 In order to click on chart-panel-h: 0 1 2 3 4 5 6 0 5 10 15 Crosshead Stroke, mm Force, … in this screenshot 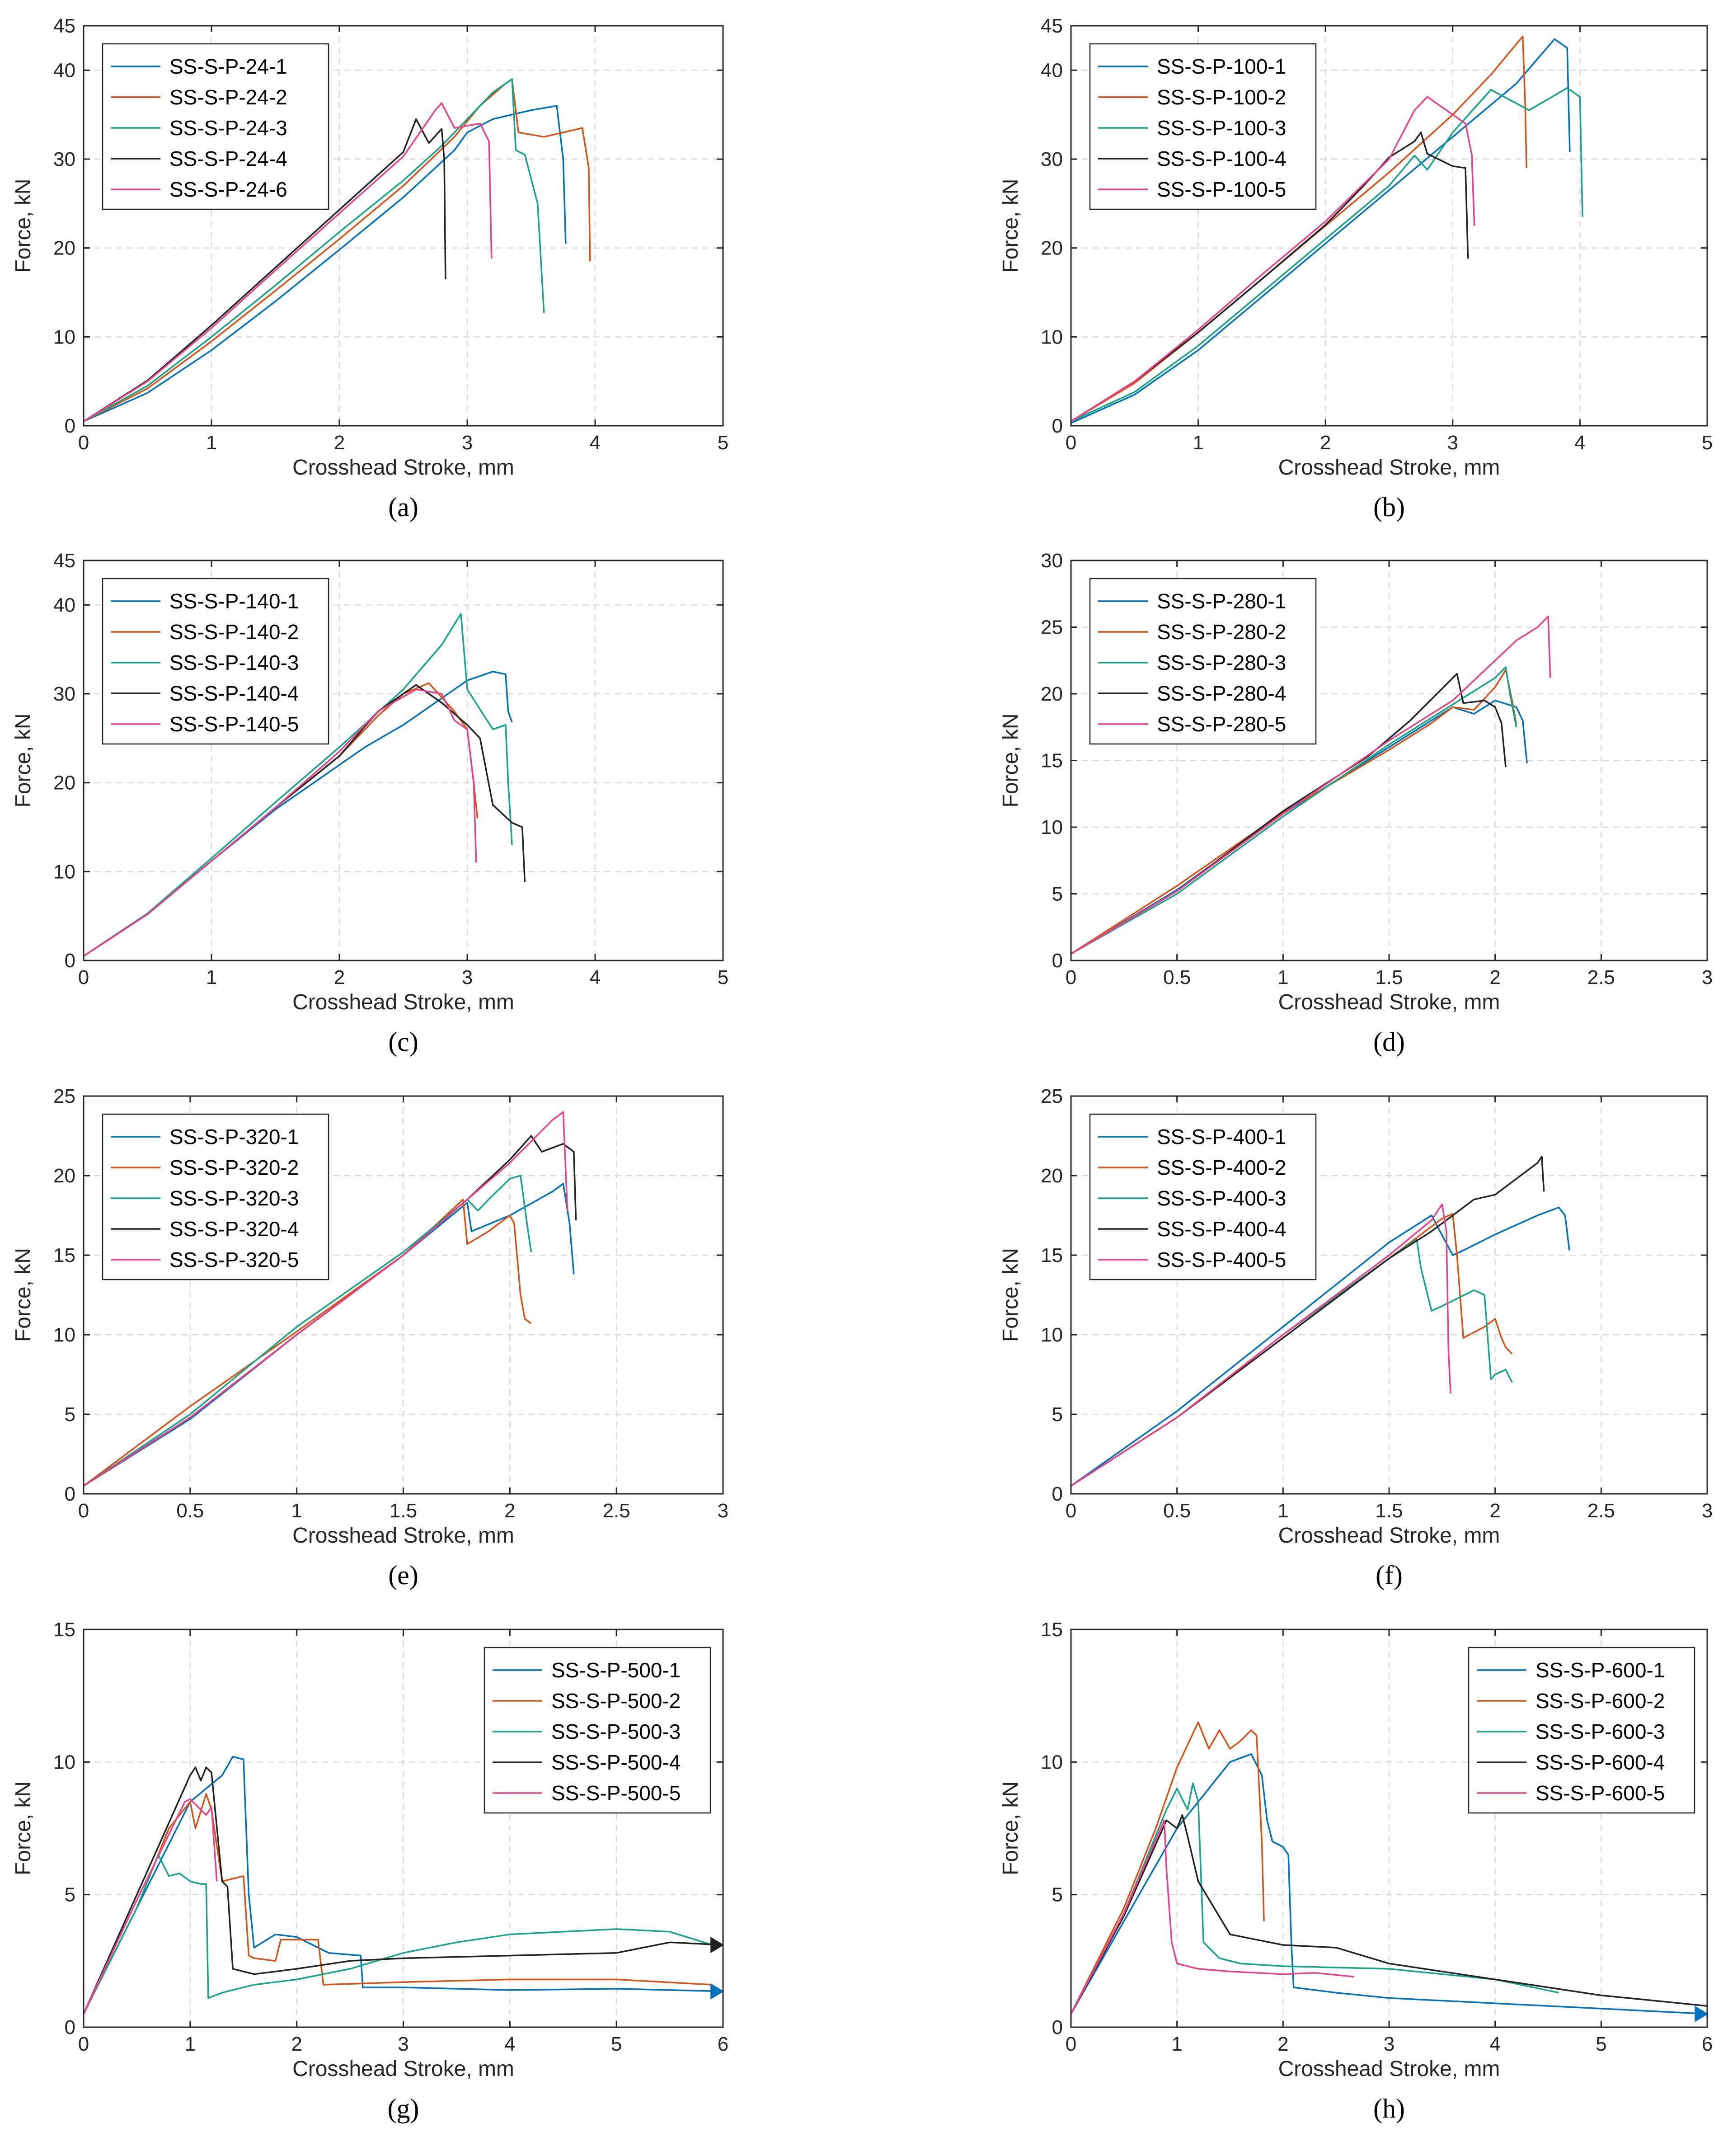, I will do `click(1356, 1871)`.